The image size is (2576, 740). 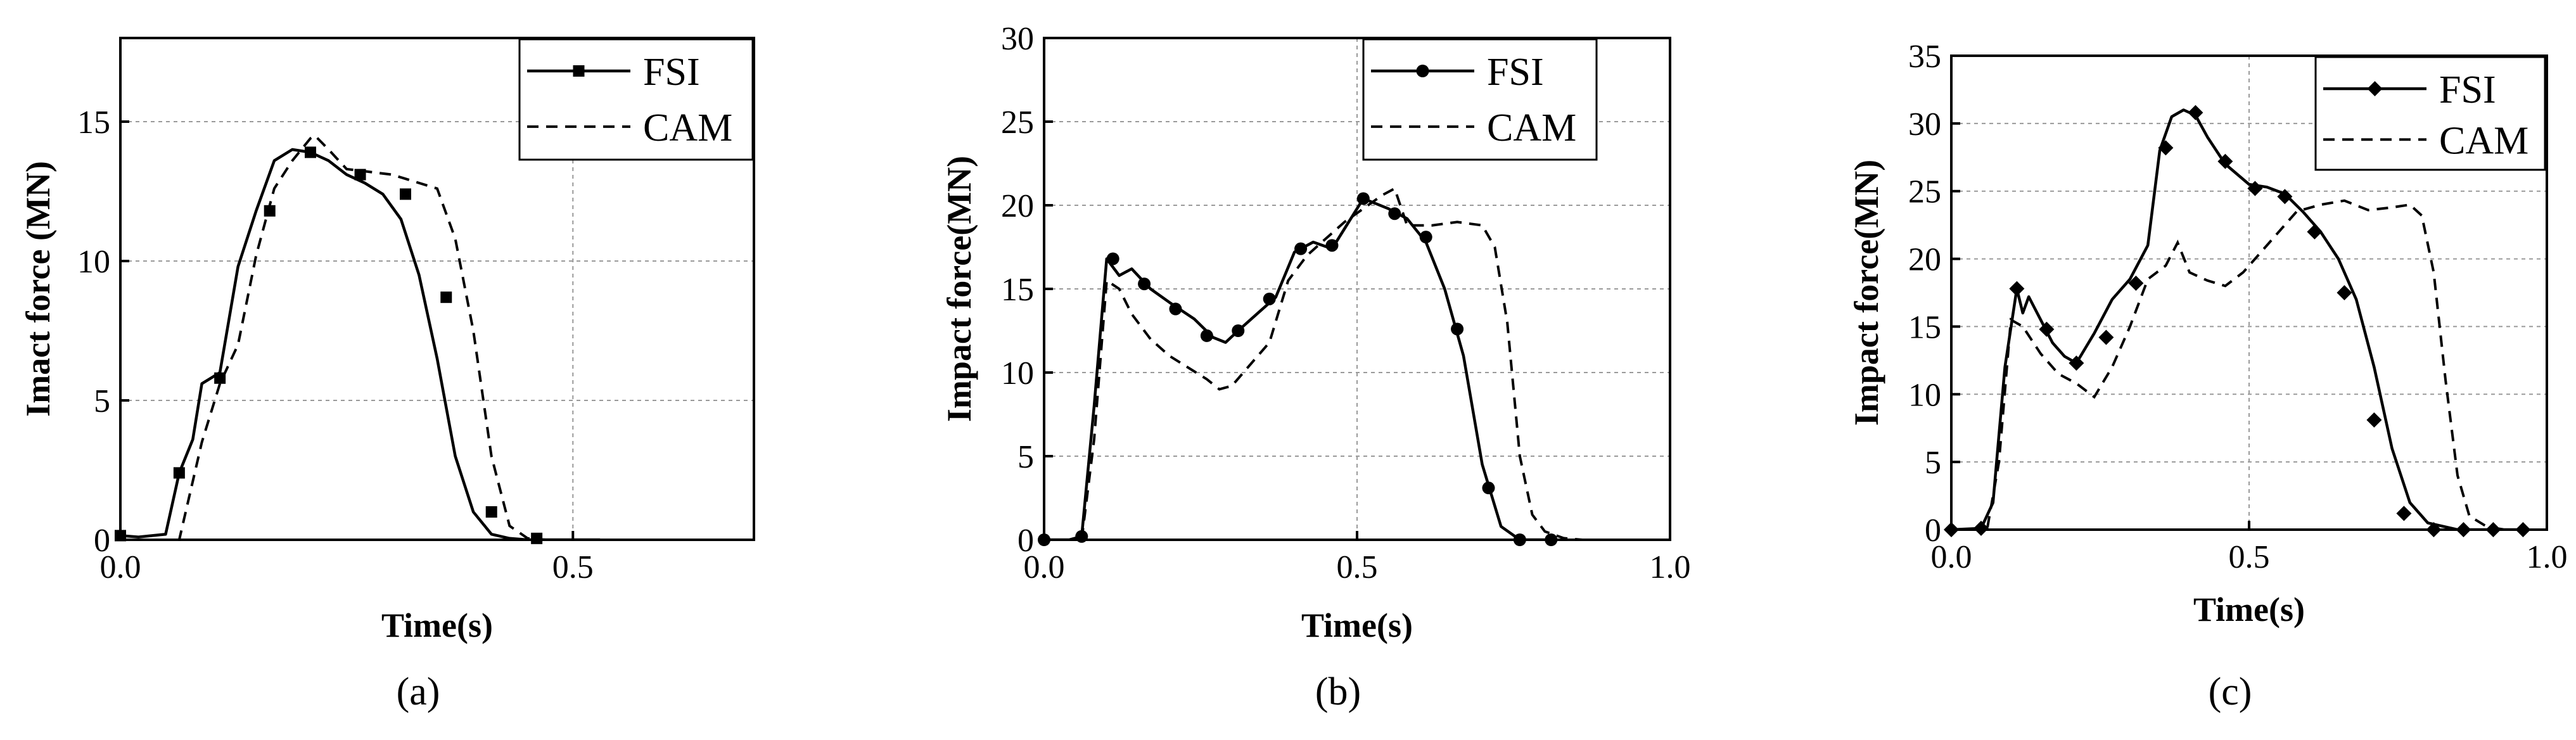 I want to click on y-axis-title: Imact force (MN), so click(x=38, y=289).